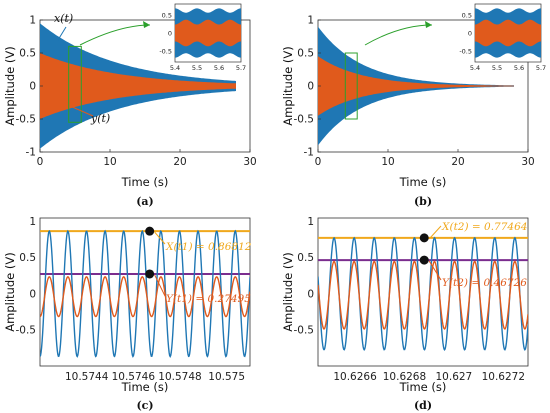 This screenshot has width=550, height=413. I want to click on panel-c-ylabel: Amplitude (V), so click(10, 291).